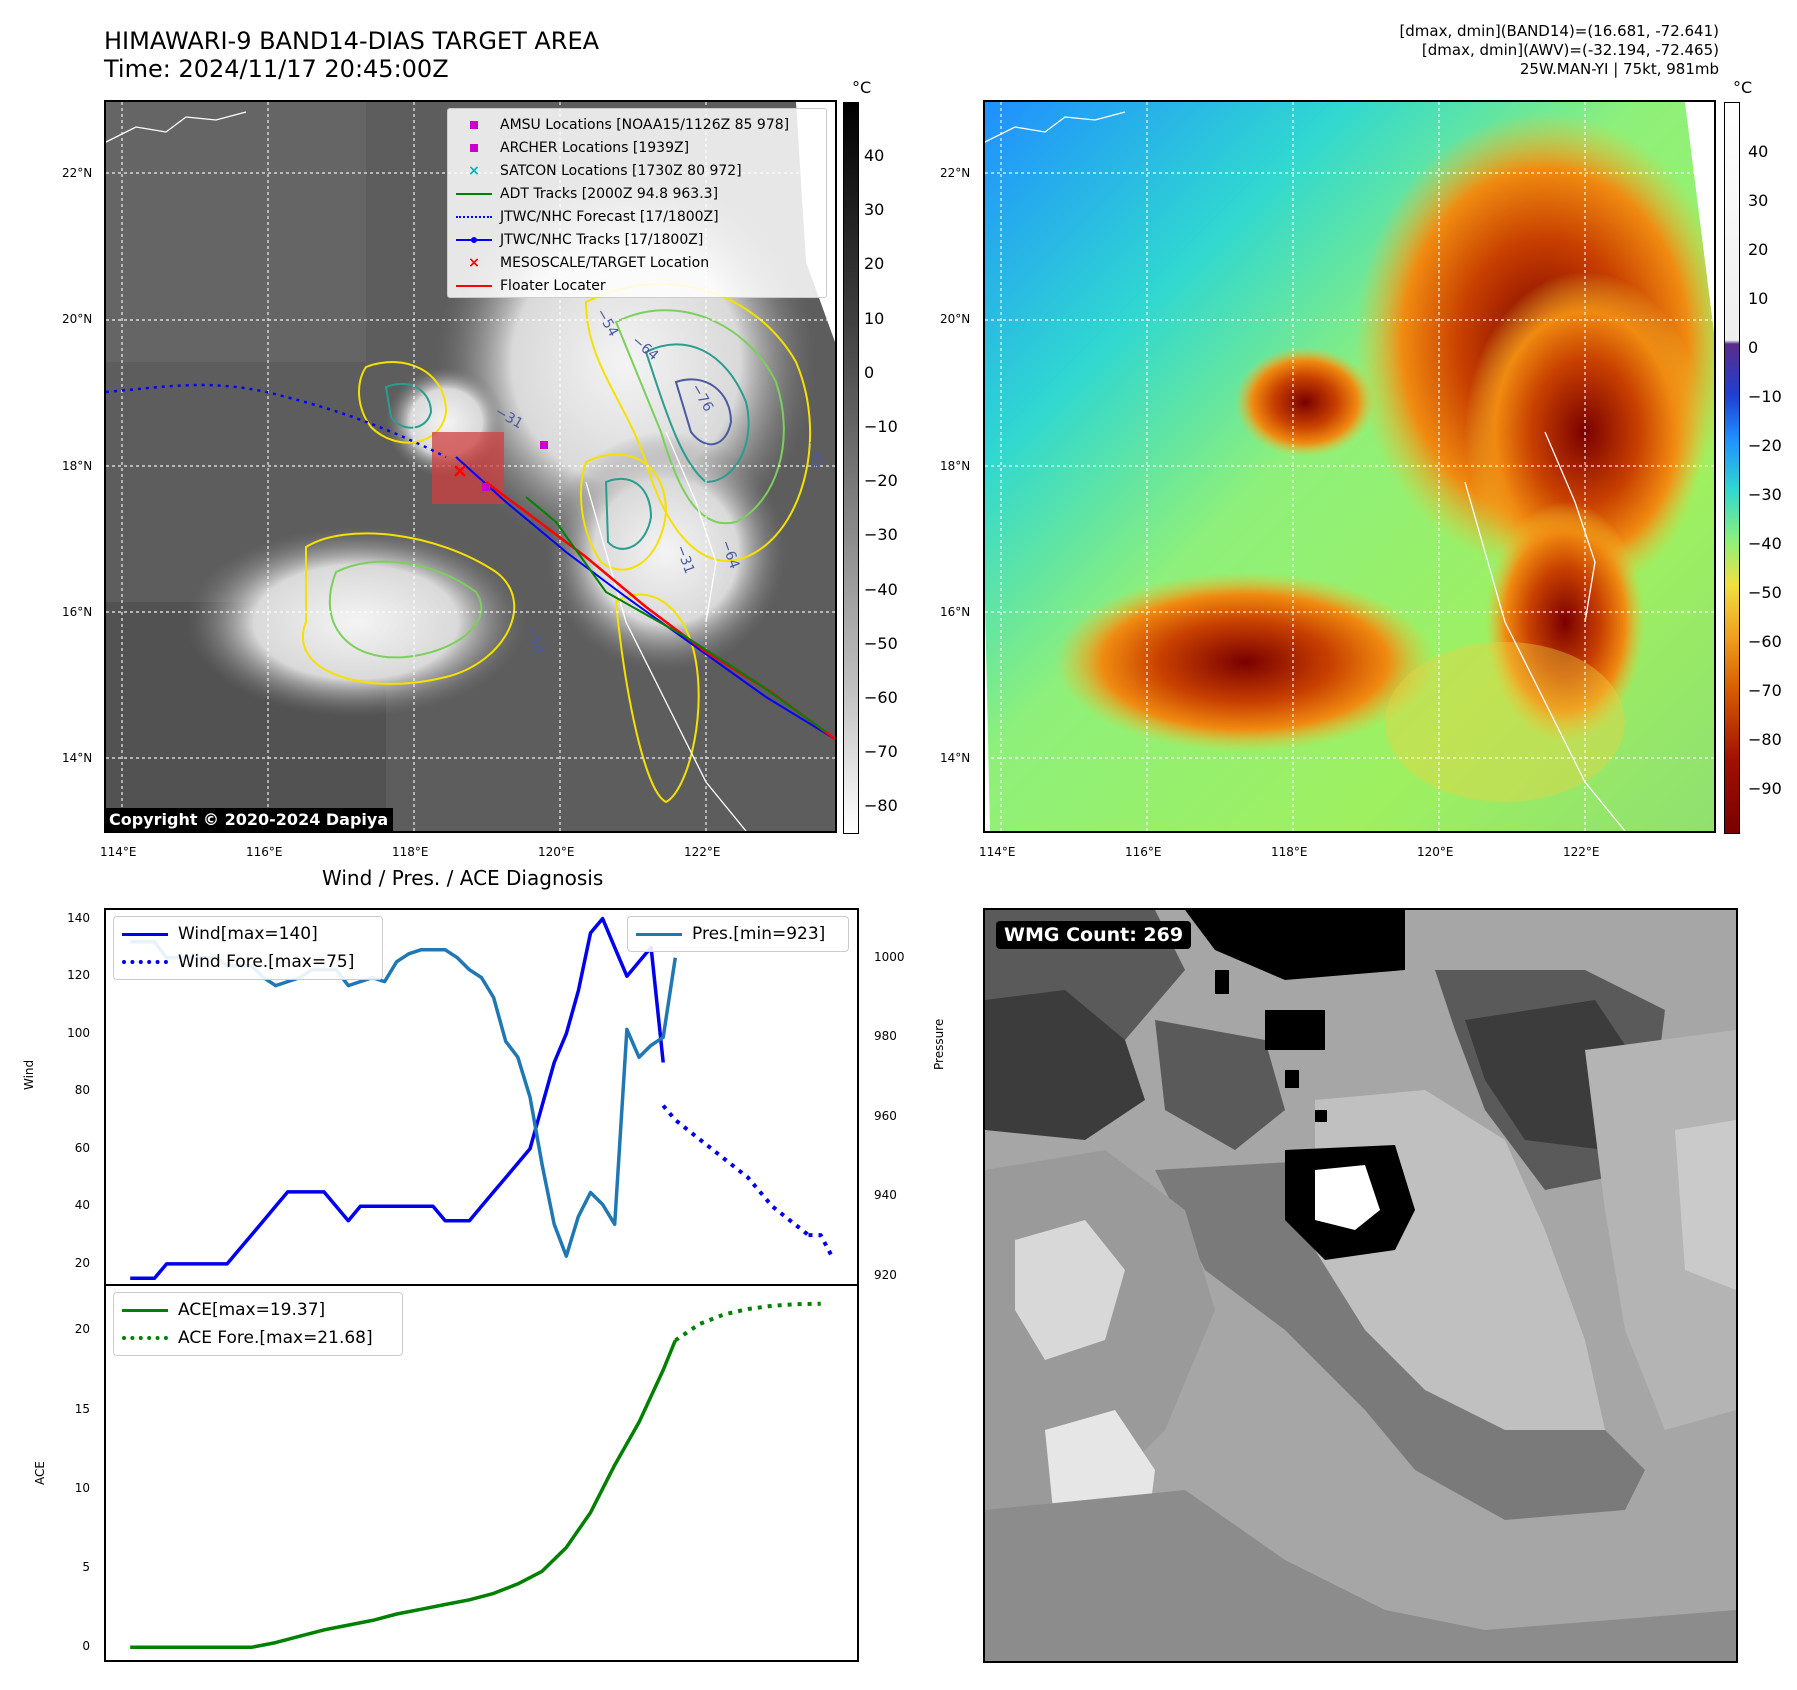  What do you see at coordinates (881, 535) in the screenshot?
I see `colorbar-tick: −30` at bounding box center [881, 535].